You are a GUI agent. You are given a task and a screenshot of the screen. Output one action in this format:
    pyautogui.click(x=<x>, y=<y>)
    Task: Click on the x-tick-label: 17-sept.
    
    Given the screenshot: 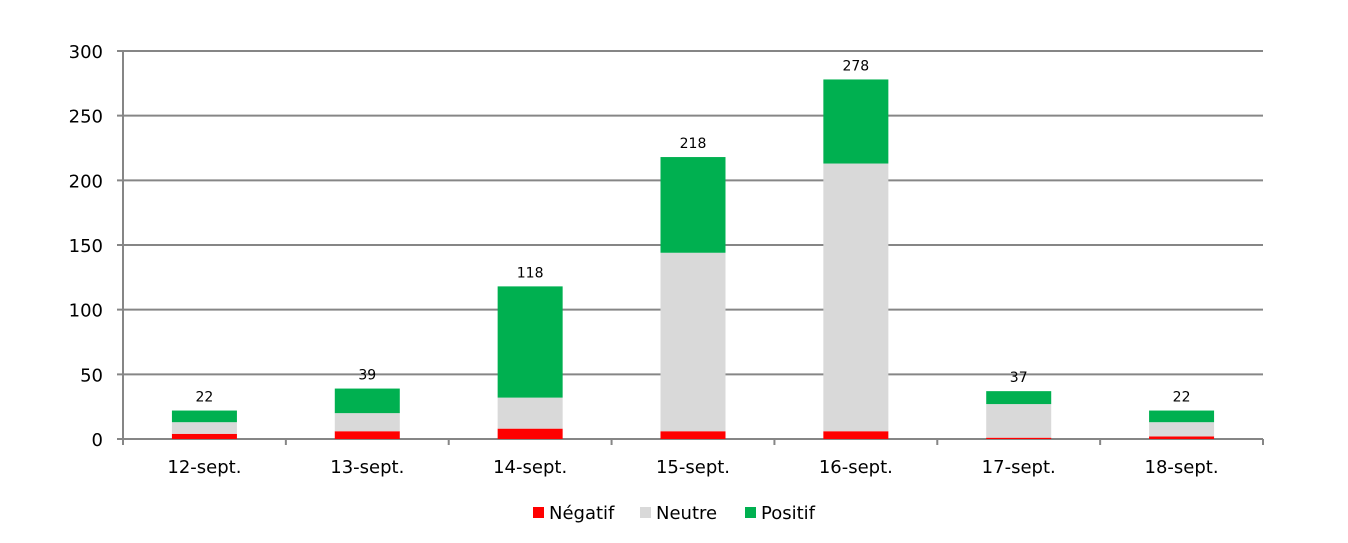 What is the action you would take?
    pyautogui.click(x=1019, y=467)
    